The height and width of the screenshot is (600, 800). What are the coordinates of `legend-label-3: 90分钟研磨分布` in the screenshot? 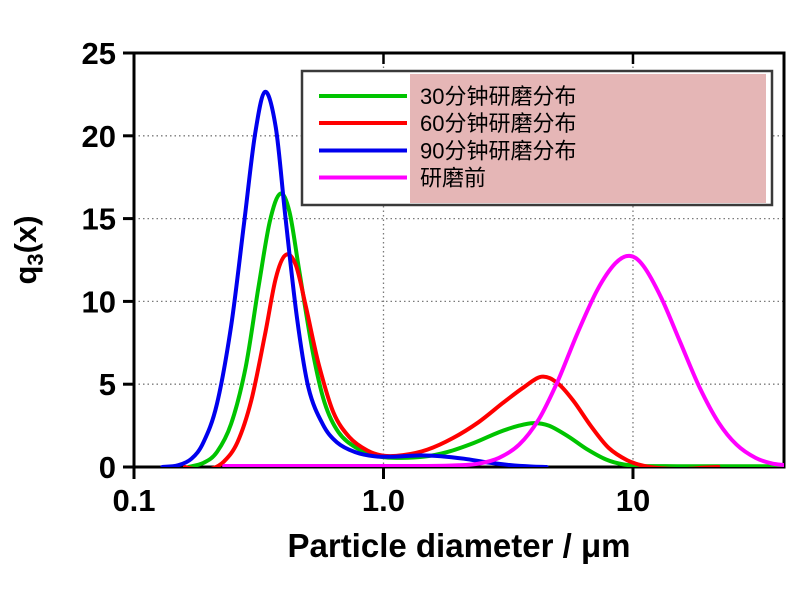 It's located at (498, 151).